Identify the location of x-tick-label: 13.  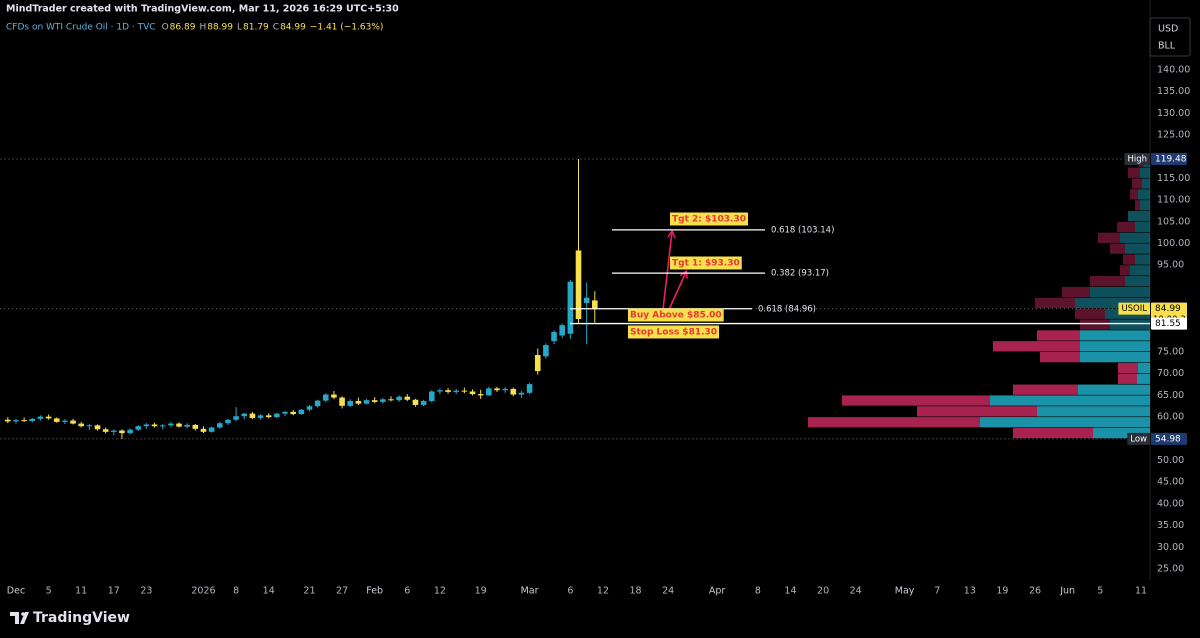
(970, 591).